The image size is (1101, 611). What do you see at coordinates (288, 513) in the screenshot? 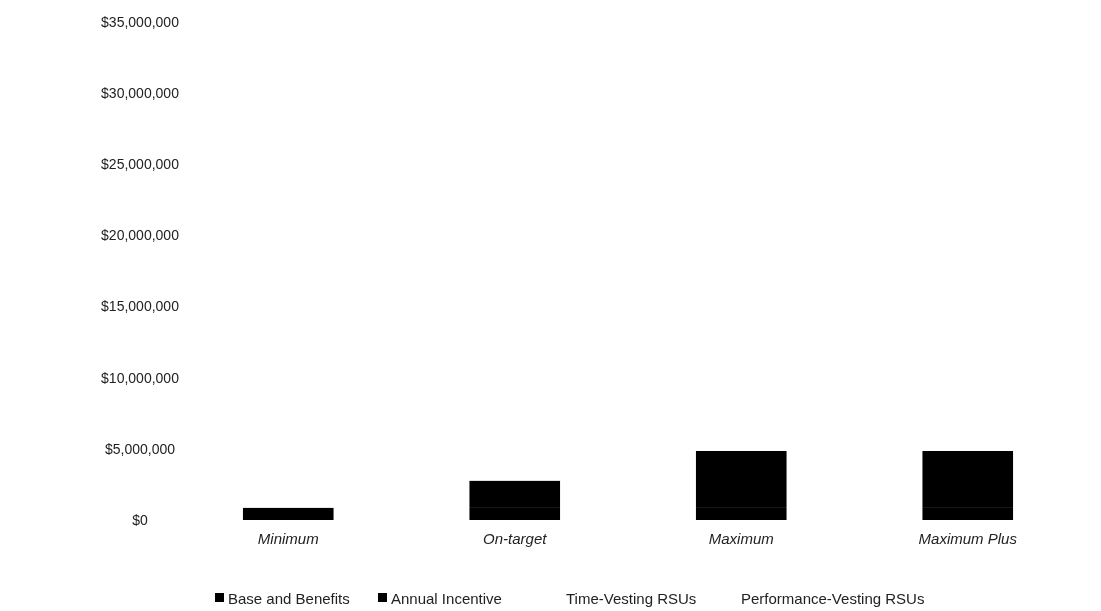
I see `bar` at bounding box center [288, 513].